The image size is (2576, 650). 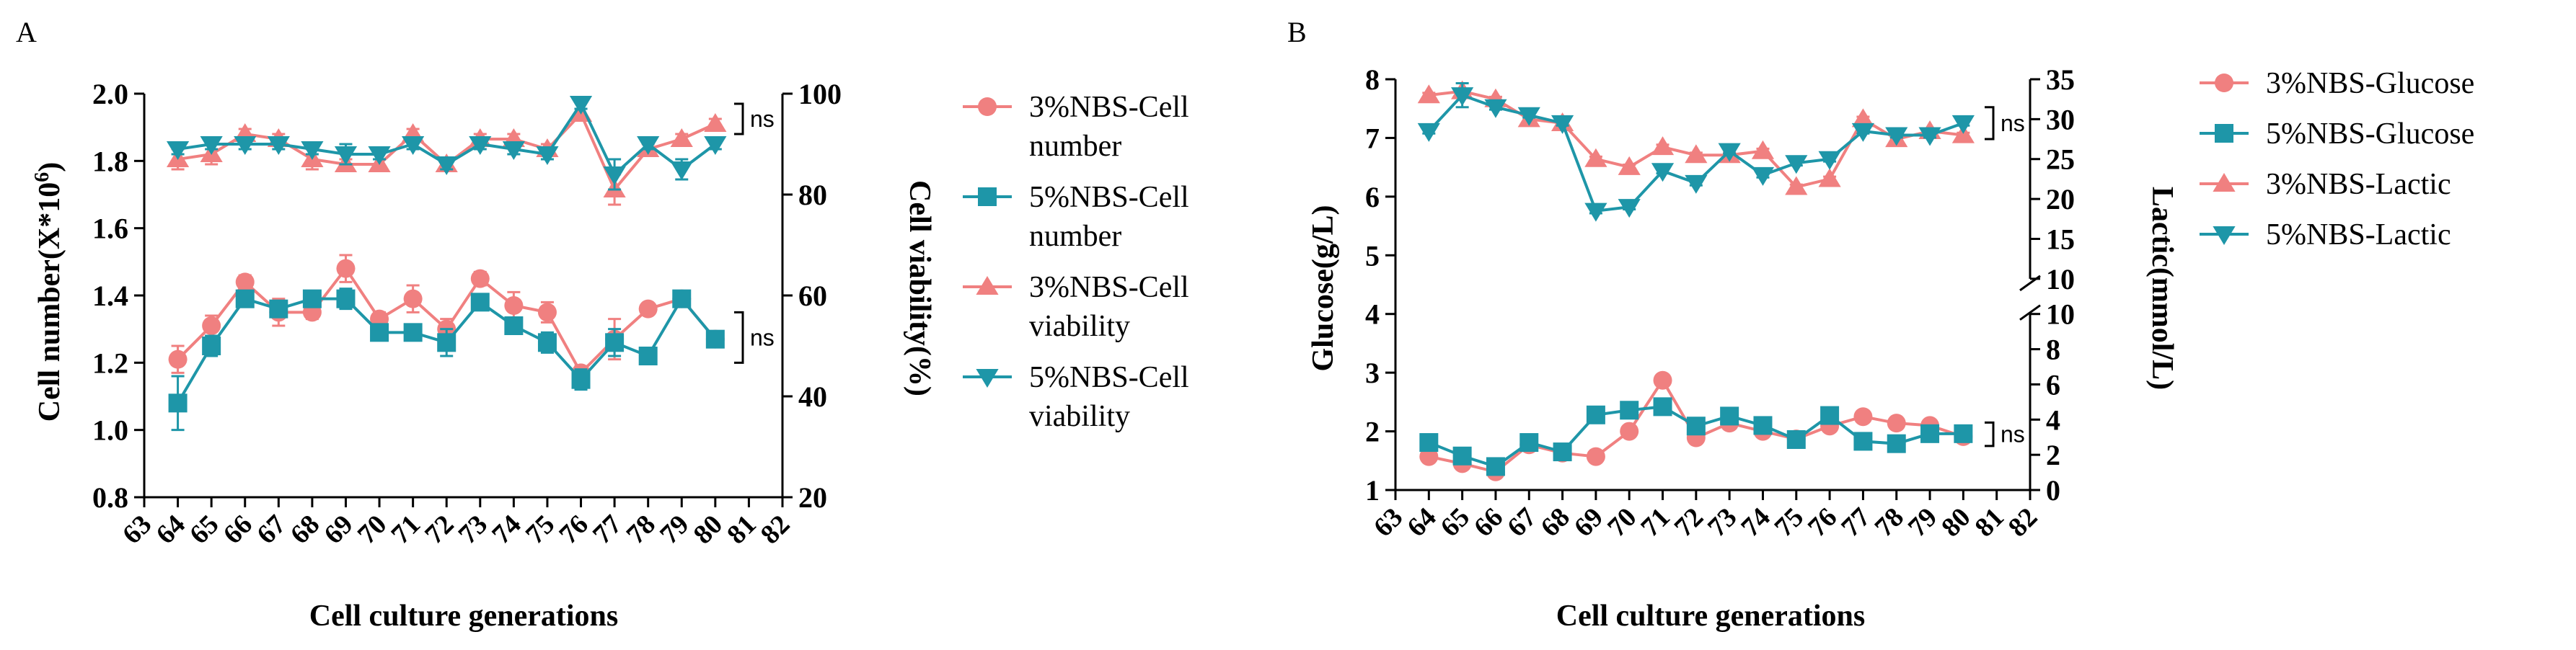 I want to click on y-tick-label: 1.2, so click(x=110, y=363).